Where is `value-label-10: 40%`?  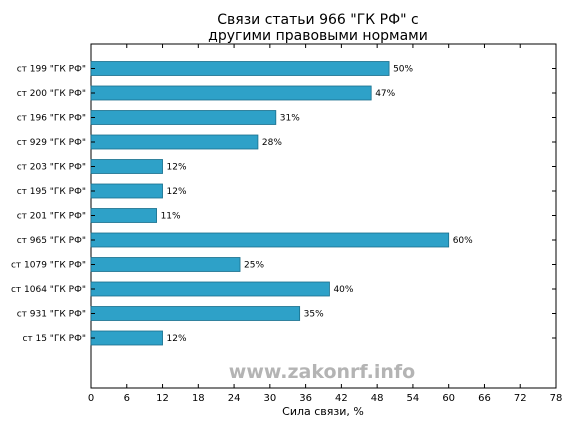
value-label-10: 40% is located at coordinates (343, 290).